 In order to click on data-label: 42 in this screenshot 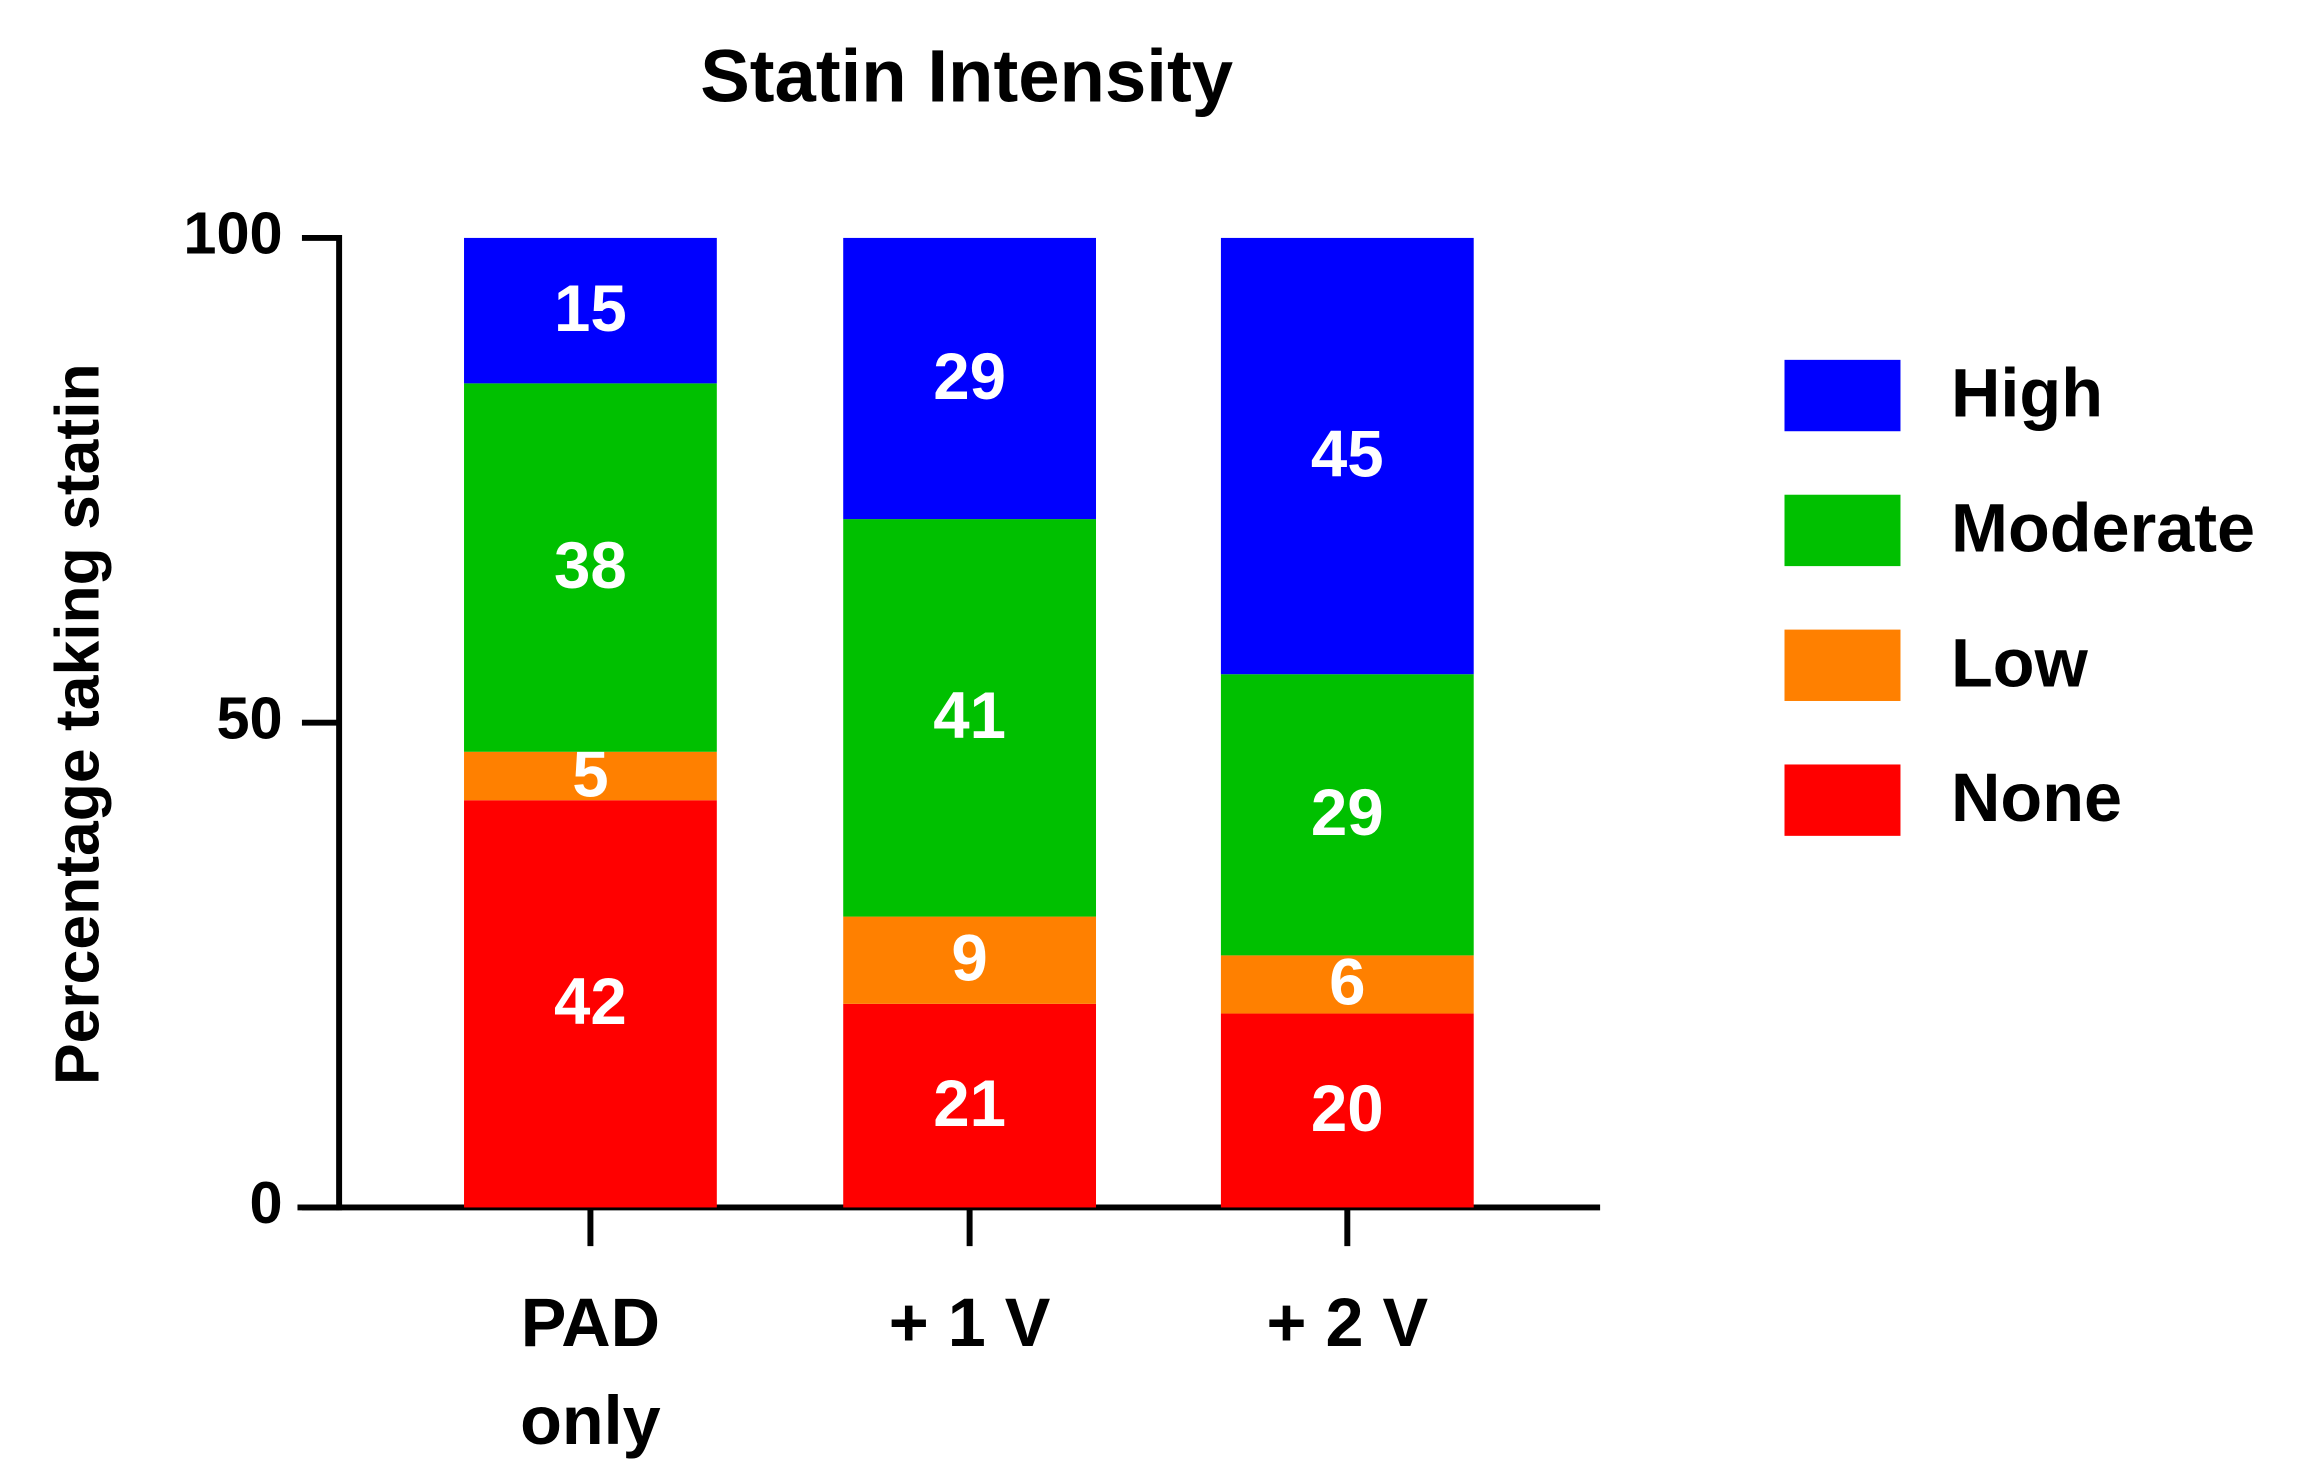, I will do `click(590, 1001)`.